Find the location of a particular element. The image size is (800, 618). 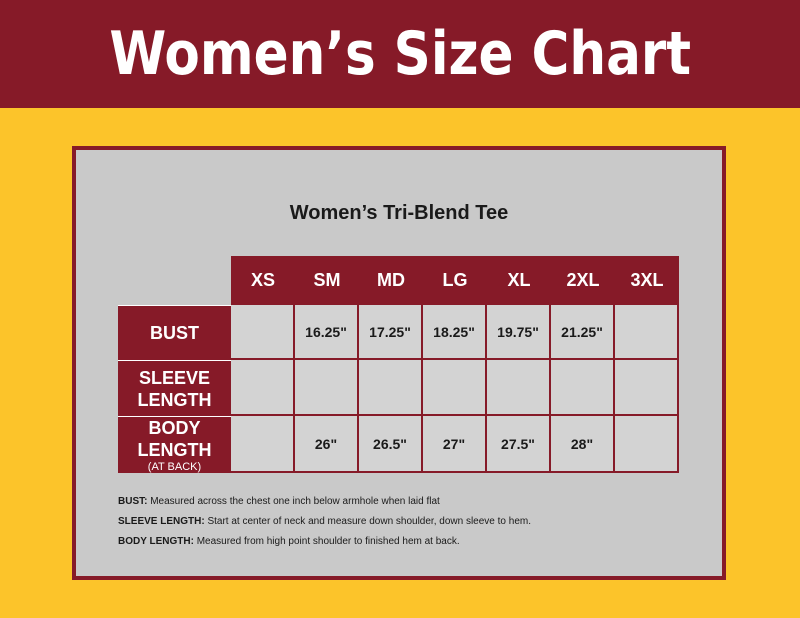

row-label-body-length: BODY LENGTH (AT BACK) is located at coordinates (174, 444).